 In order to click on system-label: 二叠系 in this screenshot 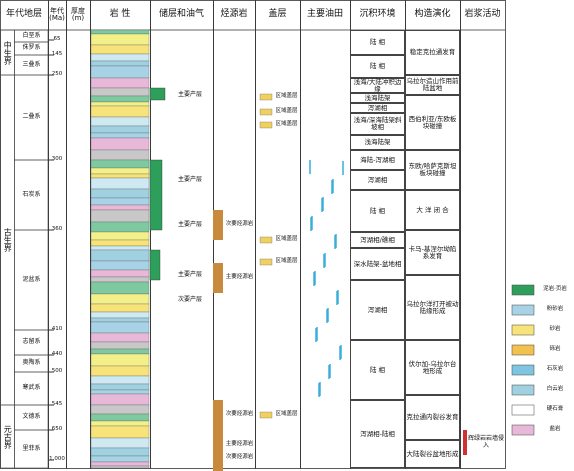, I will do `click(31, 117)`.